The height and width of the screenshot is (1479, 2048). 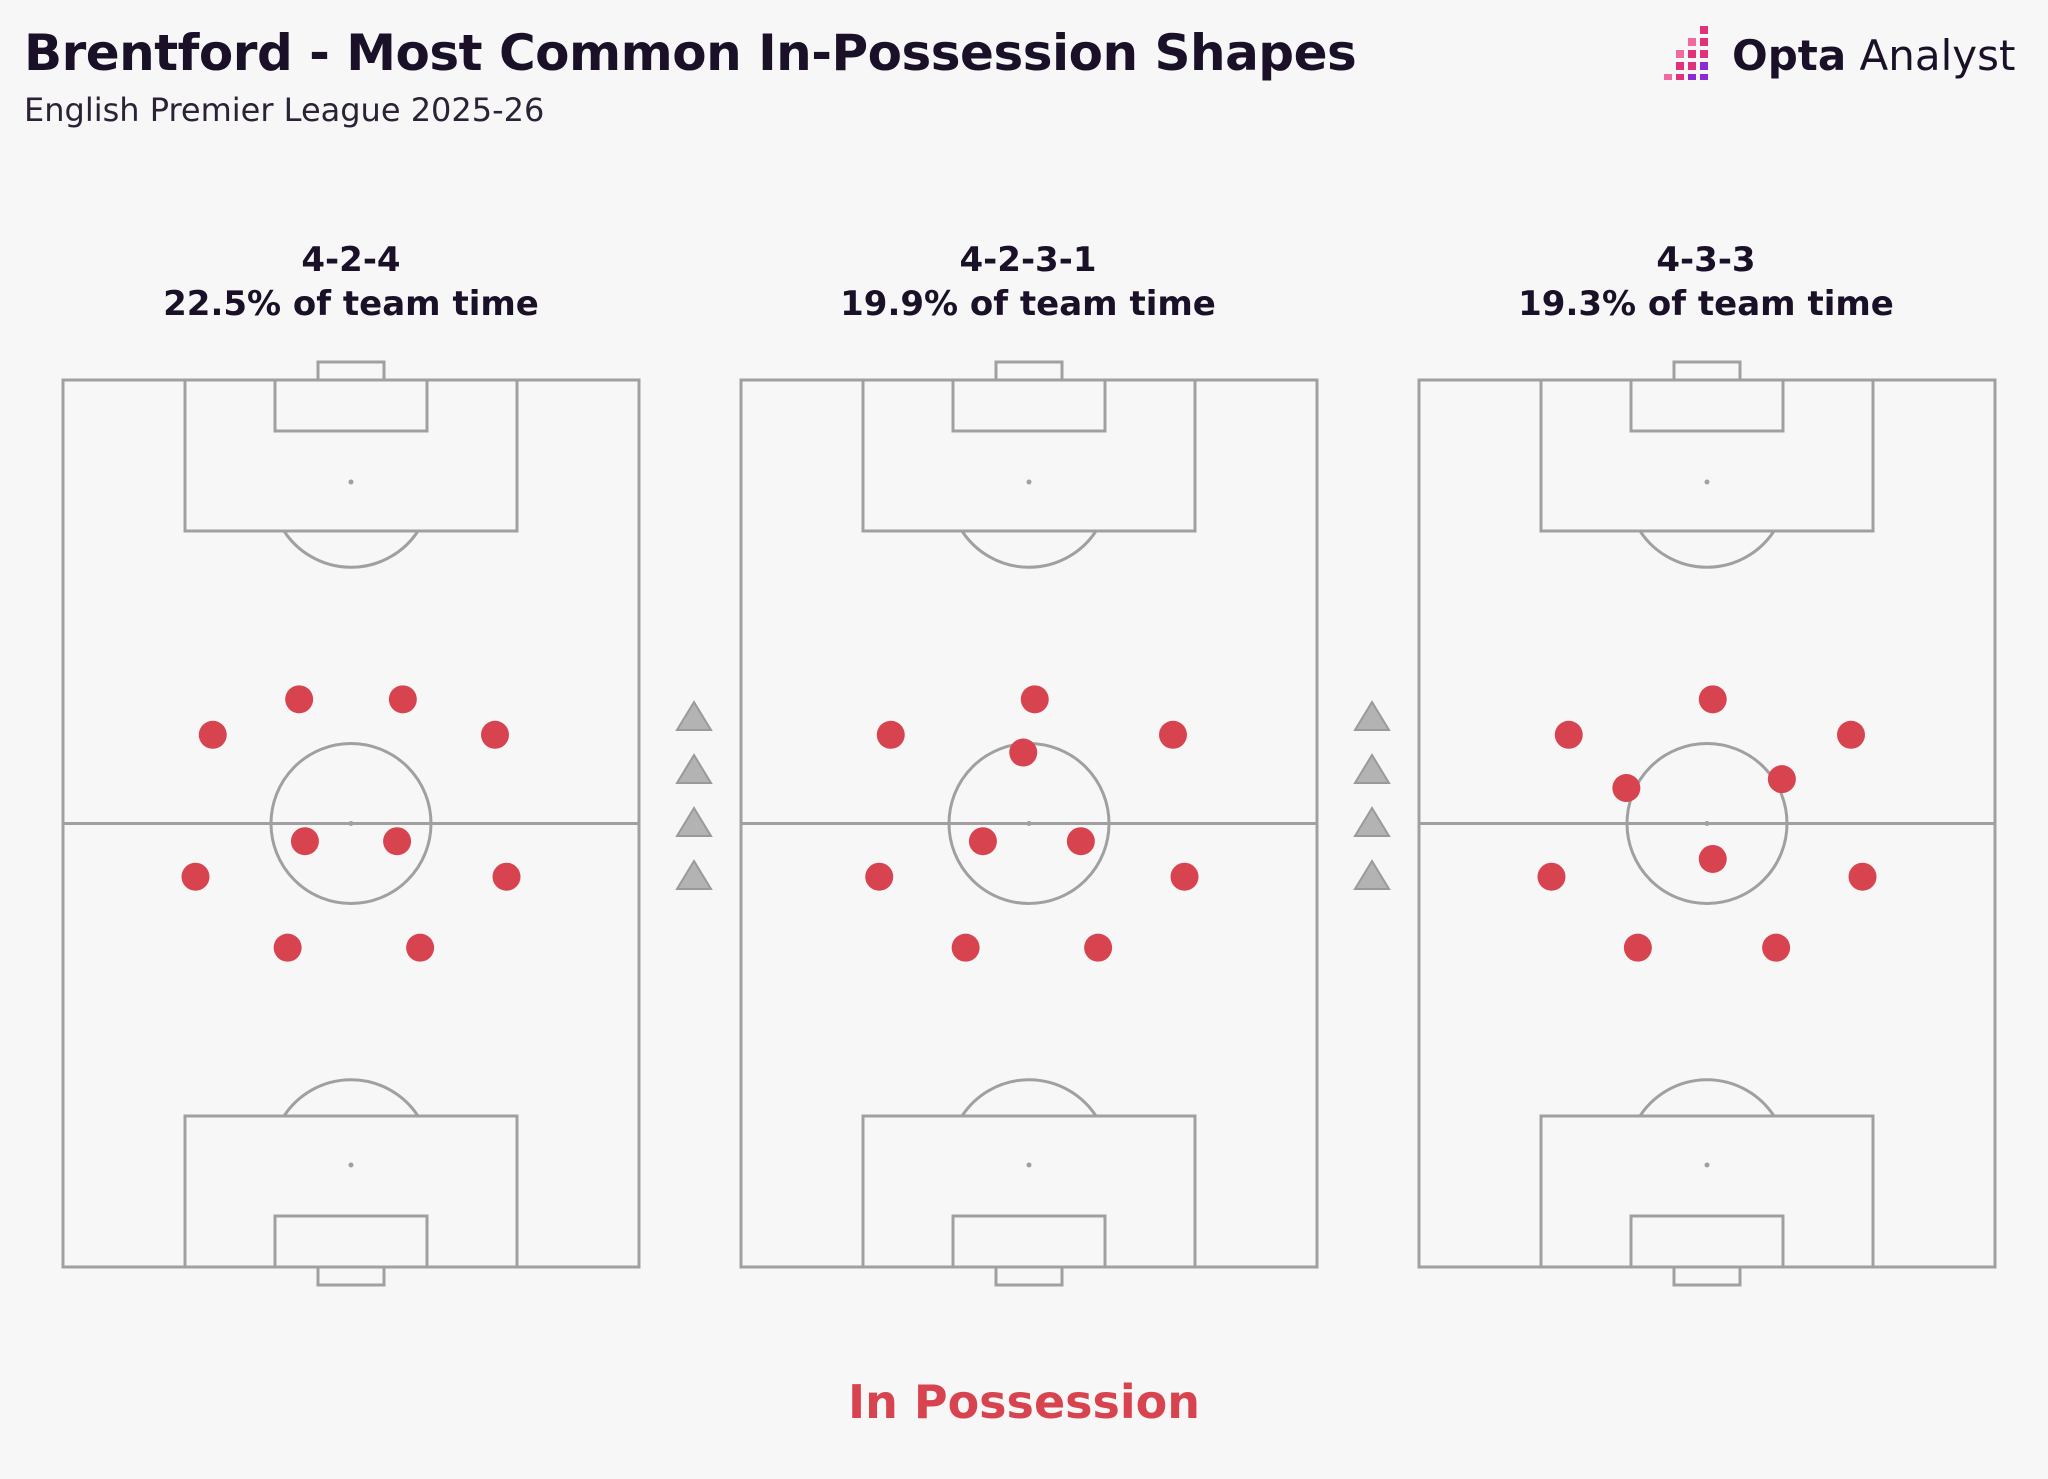 I want to click on formation-label: 4-3-3, so click(x=1706, y=260).